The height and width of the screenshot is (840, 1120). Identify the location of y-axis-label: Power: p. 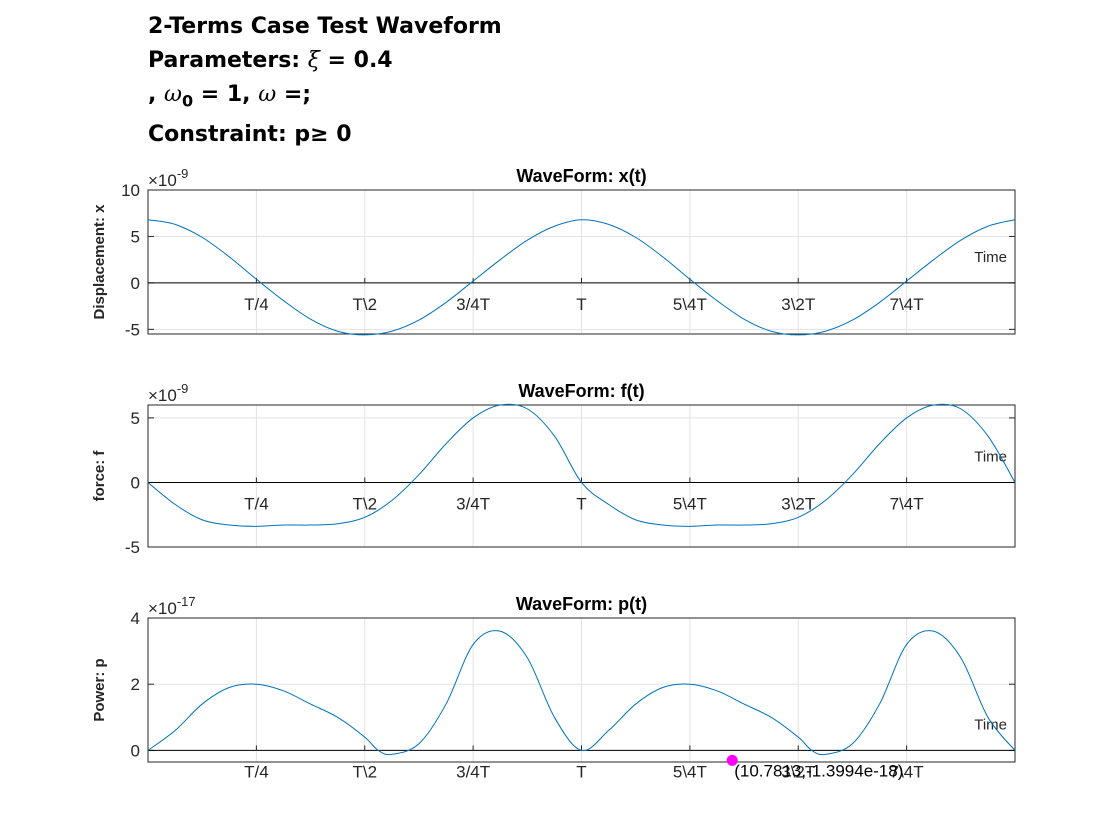
(99, 689).